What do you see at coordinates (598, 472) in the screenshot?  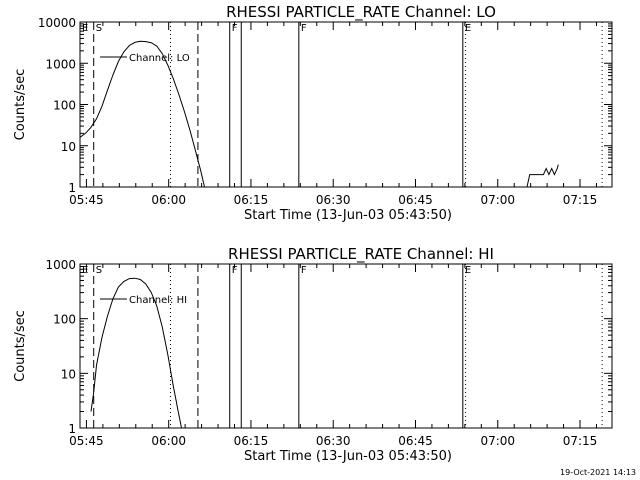 I see `timestamp: 19-Oct-2021 14:13` at bounding box center [598, 472].